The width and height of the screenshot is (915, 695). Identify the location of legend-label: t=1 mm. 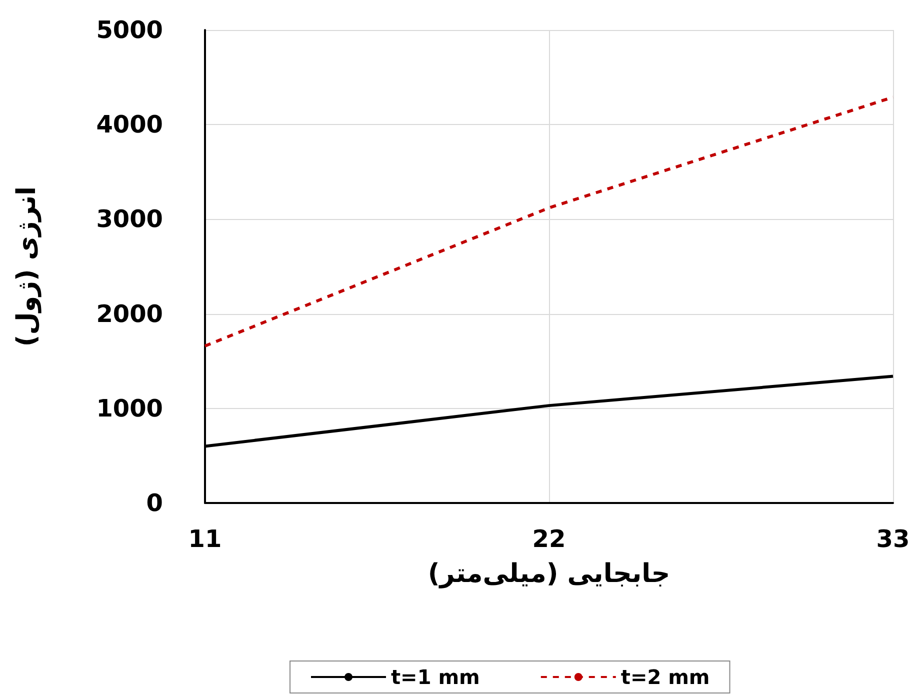
(435, 677).